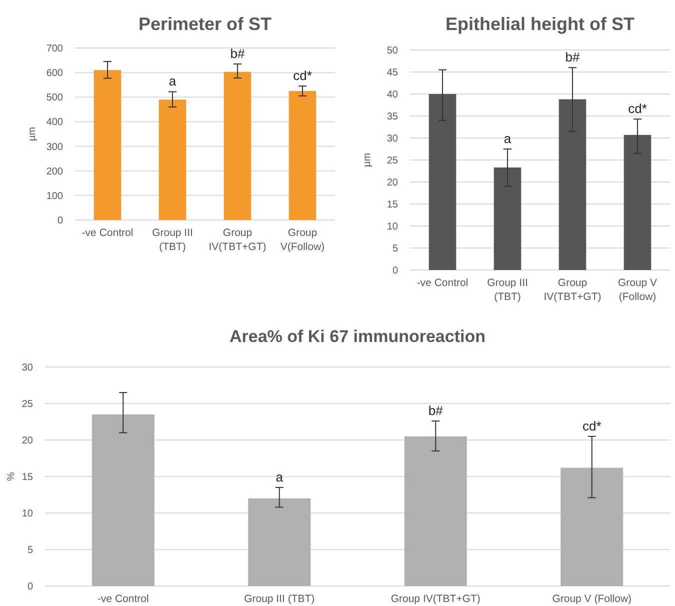 Image resolution: width=675 pixels, height=606 pixels. What do you see at coordinates (302, 240) in the screenshot?
I see `x-tick-label: Group V(Follow)` at bounding box center [302, 240].